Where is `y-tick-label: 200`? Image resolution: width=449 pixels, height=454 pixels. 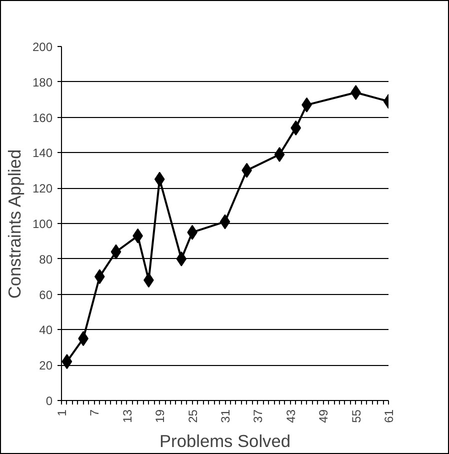
y-tick-label: 200 is located at coordinates (42, 47).